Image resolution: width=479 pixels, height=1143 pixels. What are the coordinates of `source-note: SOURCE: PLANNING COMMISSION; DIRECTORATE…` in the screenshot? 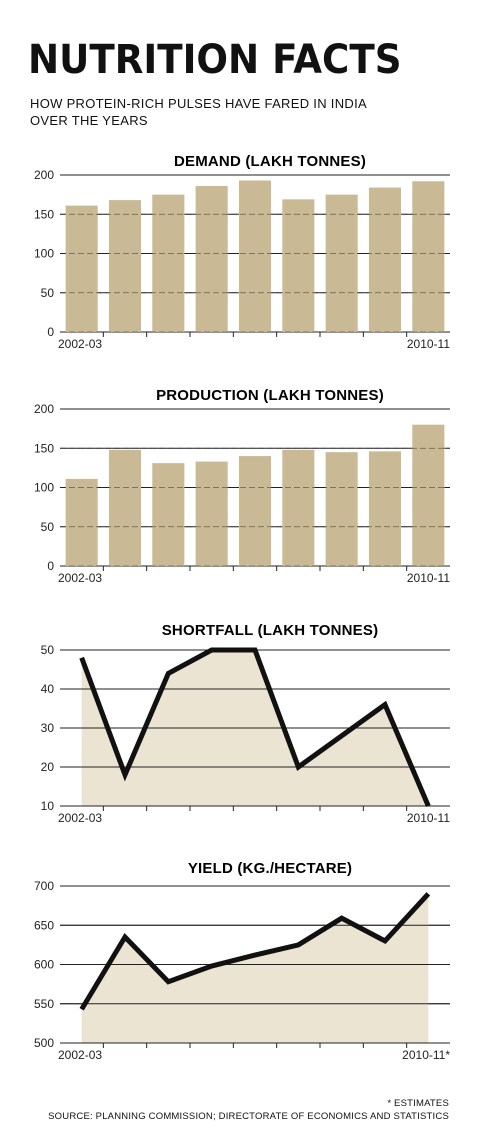 It's located at (248, 1116).